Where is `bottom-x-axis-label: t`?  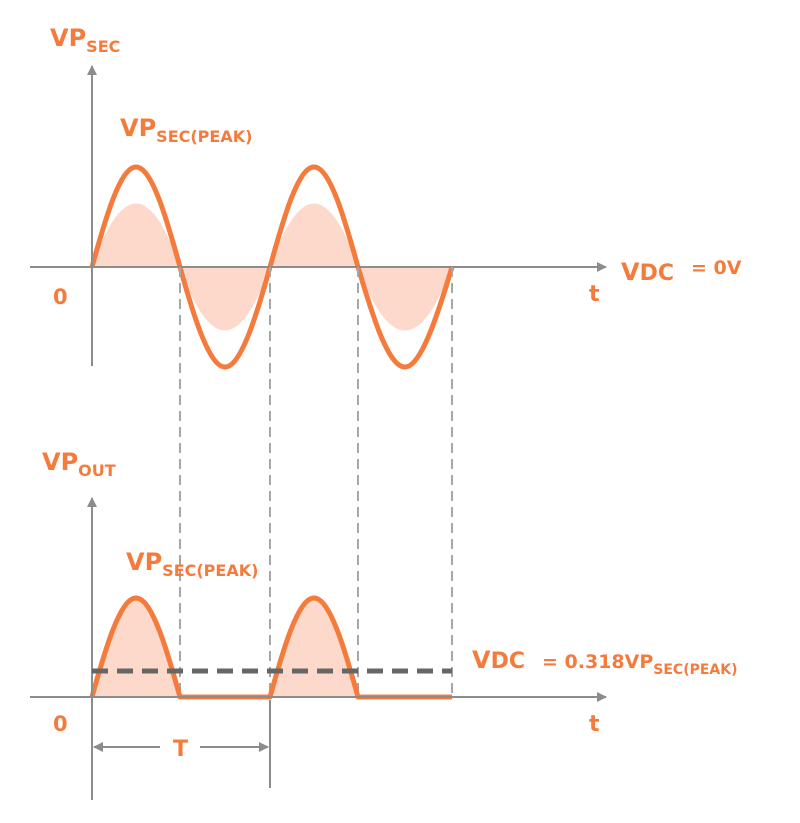 bottom-x-axis-label: t is located at coordinates (594, 724).